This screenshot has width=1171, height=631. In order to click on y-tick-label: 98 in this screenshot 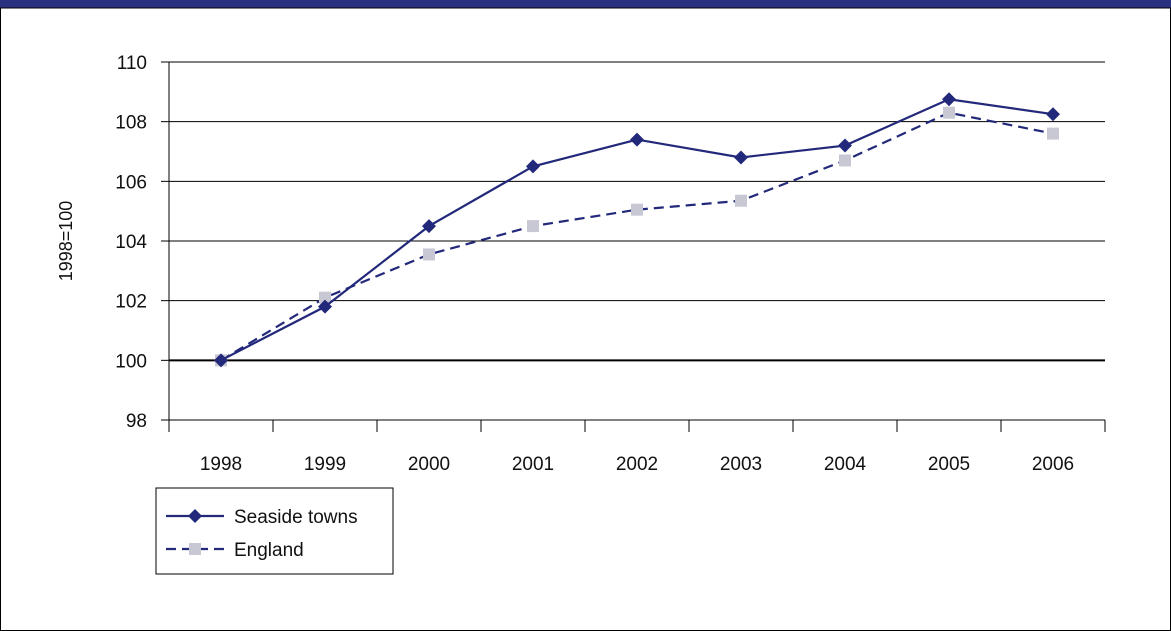, I will do `click(136, 421)`.